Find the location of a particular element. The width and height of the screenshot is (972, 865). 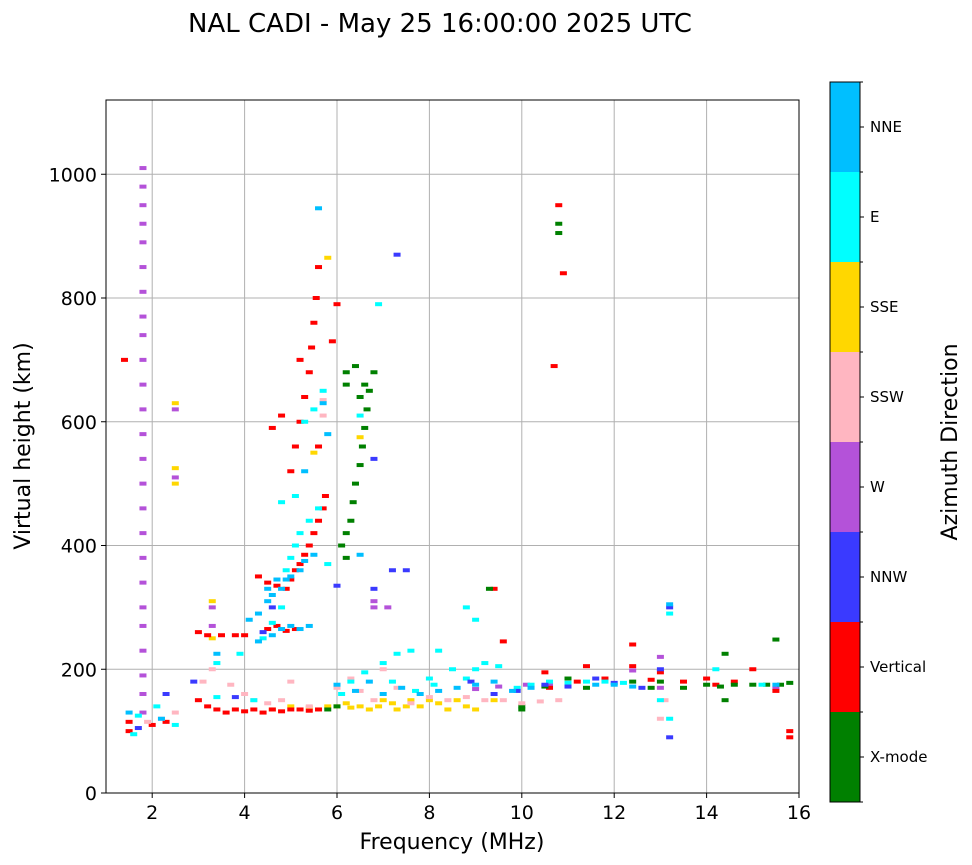

x-tick-label: 10 is located at coordinates (522, 813).